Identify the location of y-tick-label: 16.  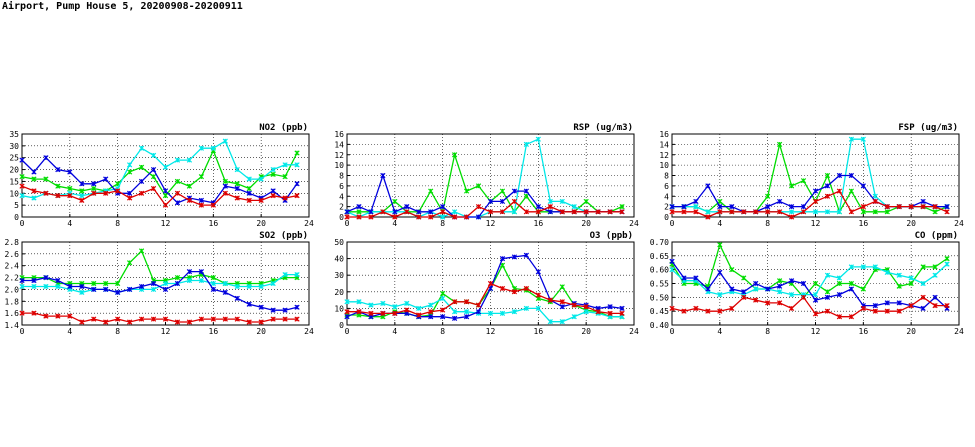
(339, 134).